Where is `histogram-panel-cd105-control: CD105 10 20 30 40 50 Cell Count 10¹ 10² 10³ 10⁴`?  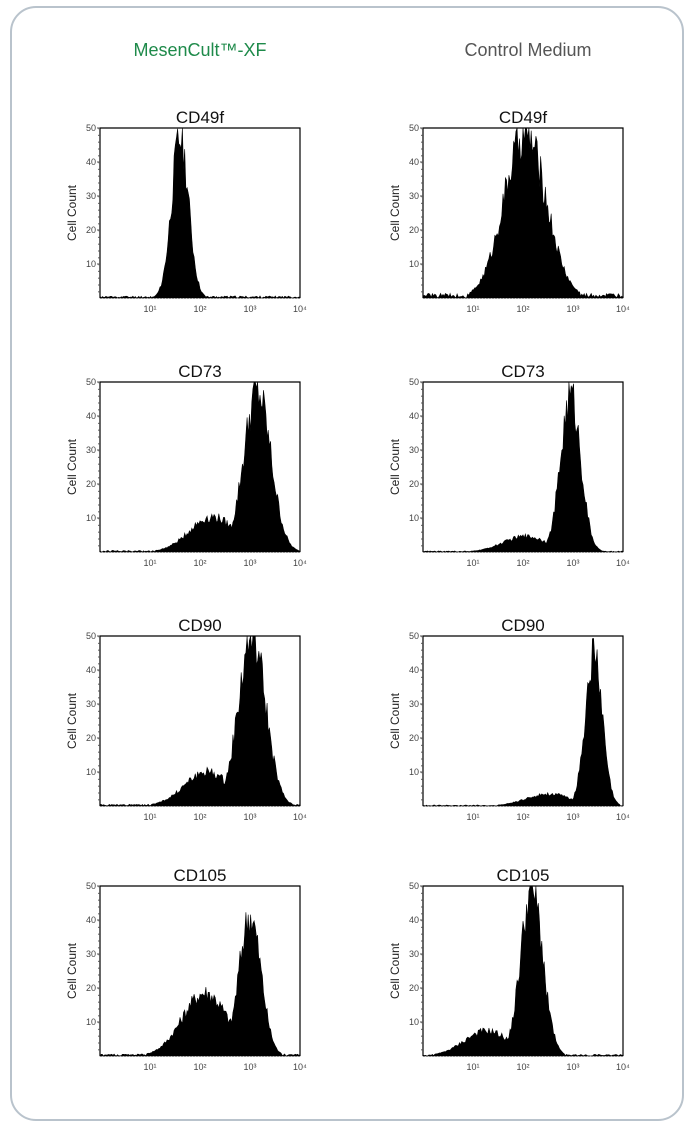 histogram-panel-cd105-control: CD105 10 20 30 40 50 Cell Count 10¹ 10² 10³ 10⁴ is located at coordinates (523, 981).